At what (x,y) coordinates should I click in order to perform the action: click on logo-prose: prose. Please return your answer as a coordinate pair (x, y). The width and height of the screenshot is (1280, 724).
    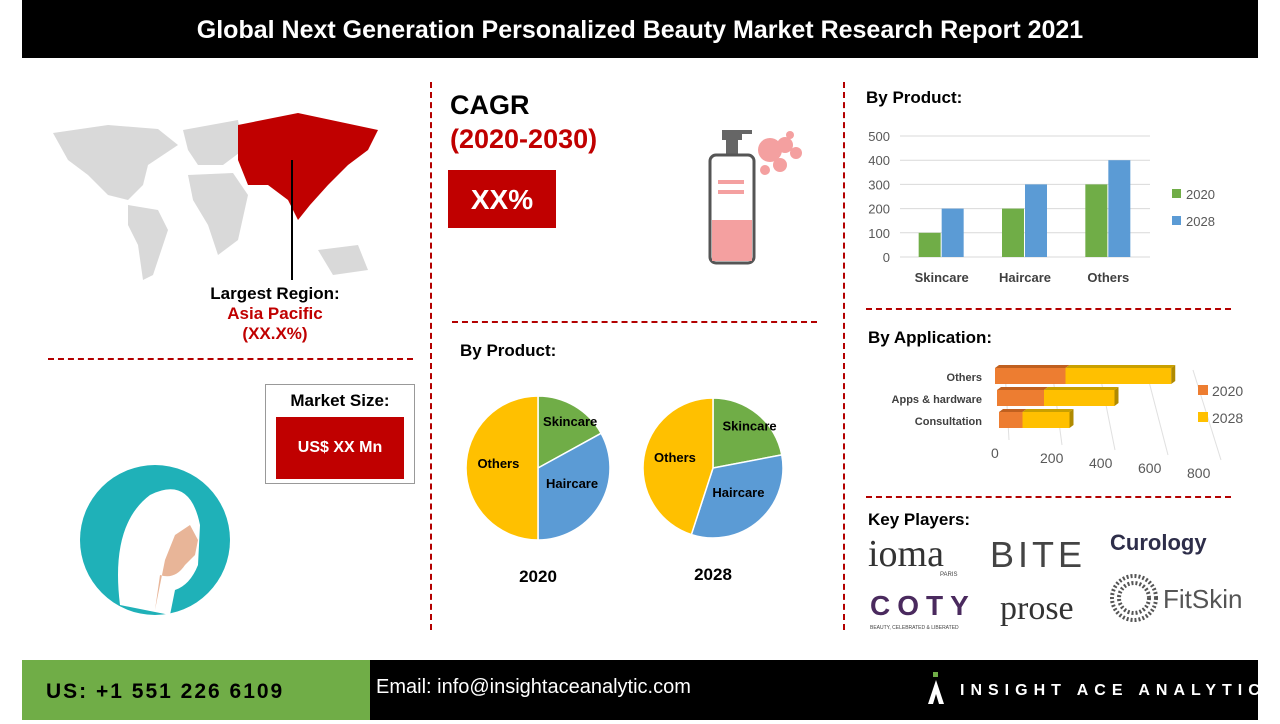
    Looking at the image, I should click on (1037, 608).